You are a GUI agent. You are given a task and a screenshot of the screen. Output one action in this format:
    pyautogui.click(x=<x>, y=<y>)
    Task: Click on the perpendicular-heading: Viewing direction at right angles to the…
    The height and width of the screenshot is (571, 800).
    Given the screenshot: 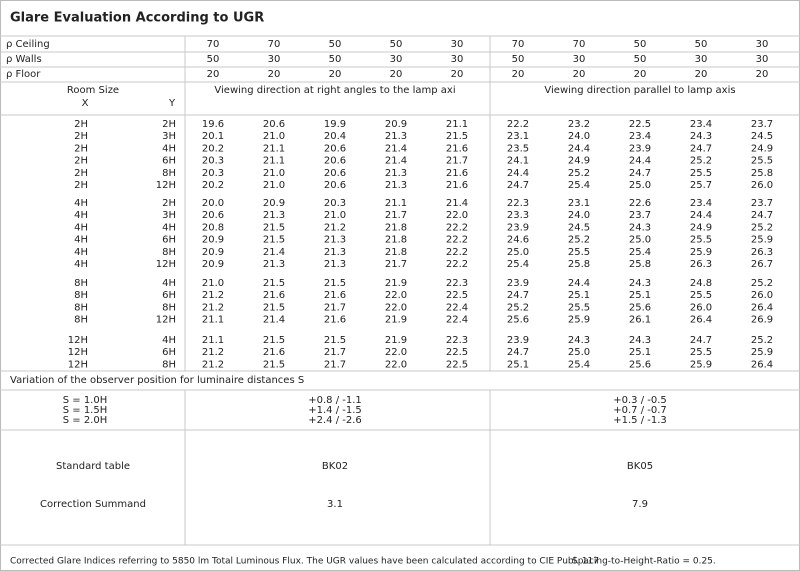 What is the action you would take?
    pyautogui.click(x=334, y=90)
    